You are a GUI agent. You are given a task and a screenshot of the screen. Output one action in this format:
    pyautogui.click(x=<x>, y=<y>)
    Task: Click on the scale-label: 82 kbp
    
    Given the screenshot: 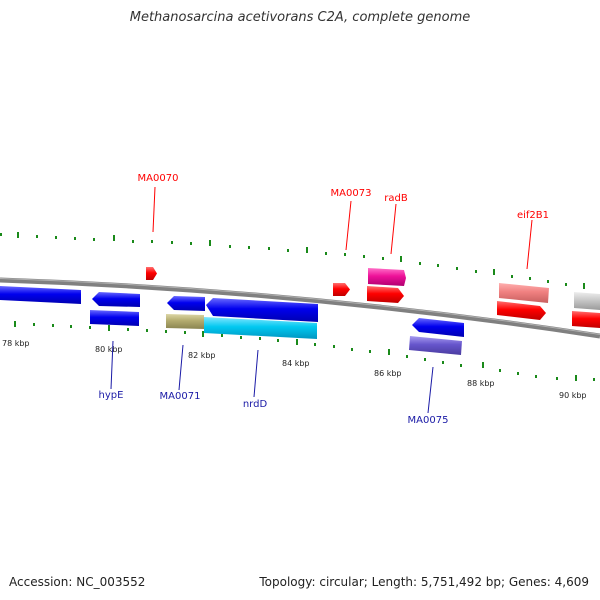 What is the action you would take?
    pyautogui.click(x=202, y=355)
    